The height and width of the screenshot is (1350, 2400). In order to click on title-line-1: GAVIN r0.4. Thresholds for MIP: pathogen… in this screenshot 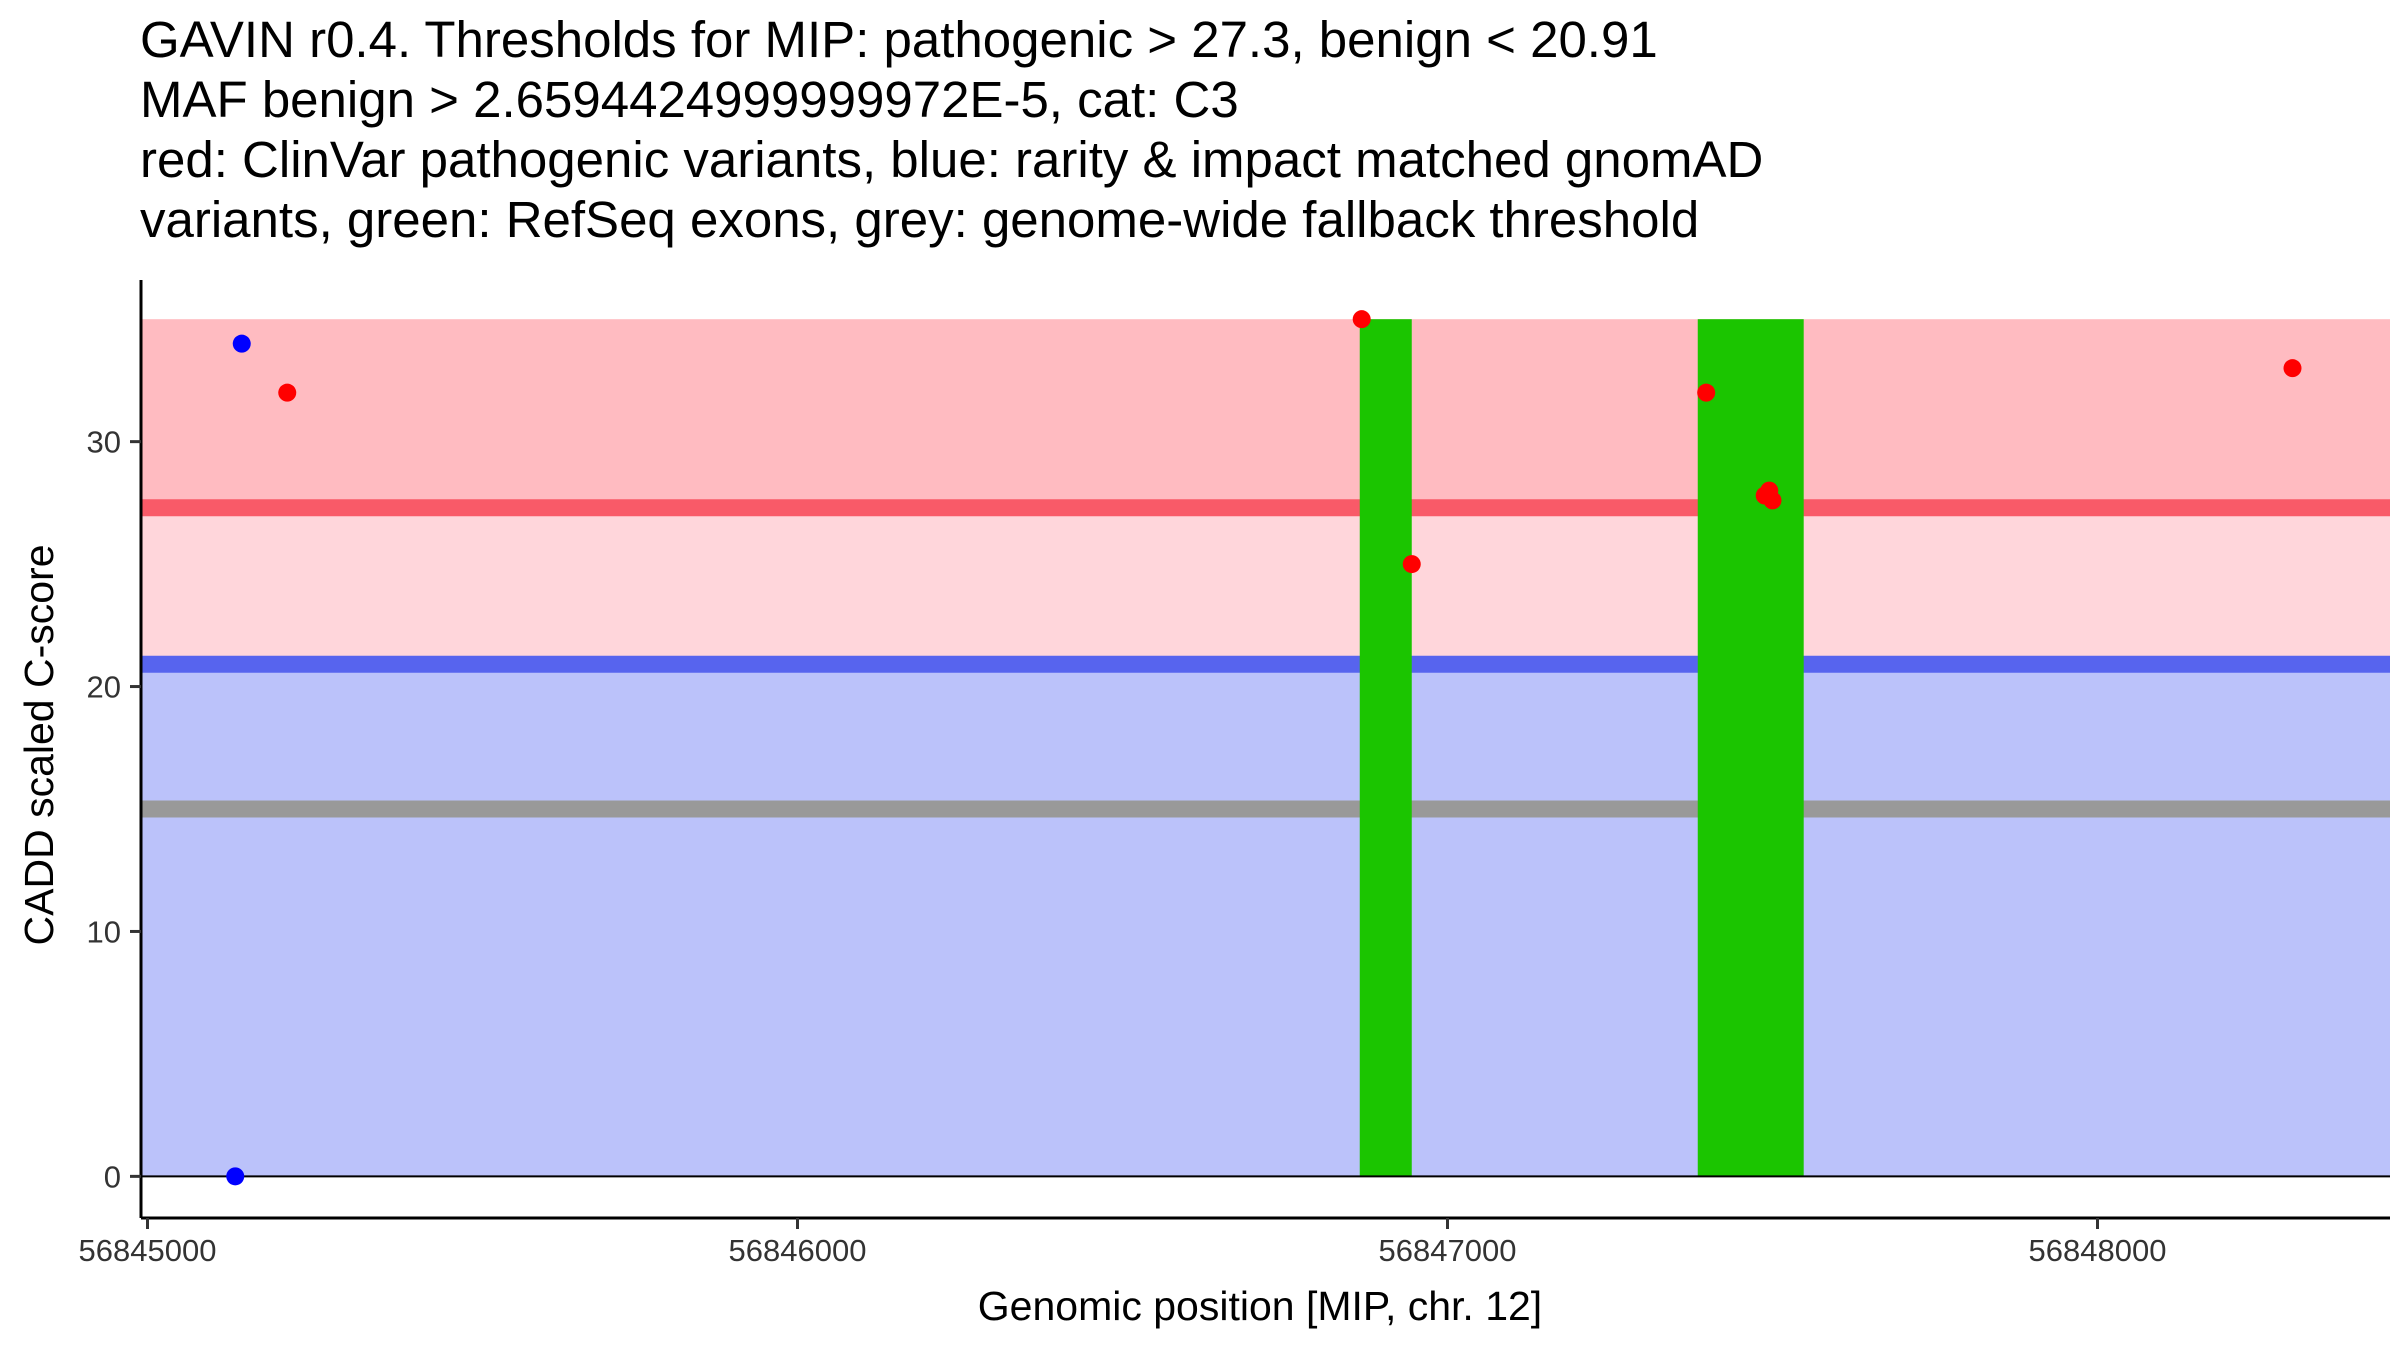, I will do `click(899, 39)`.